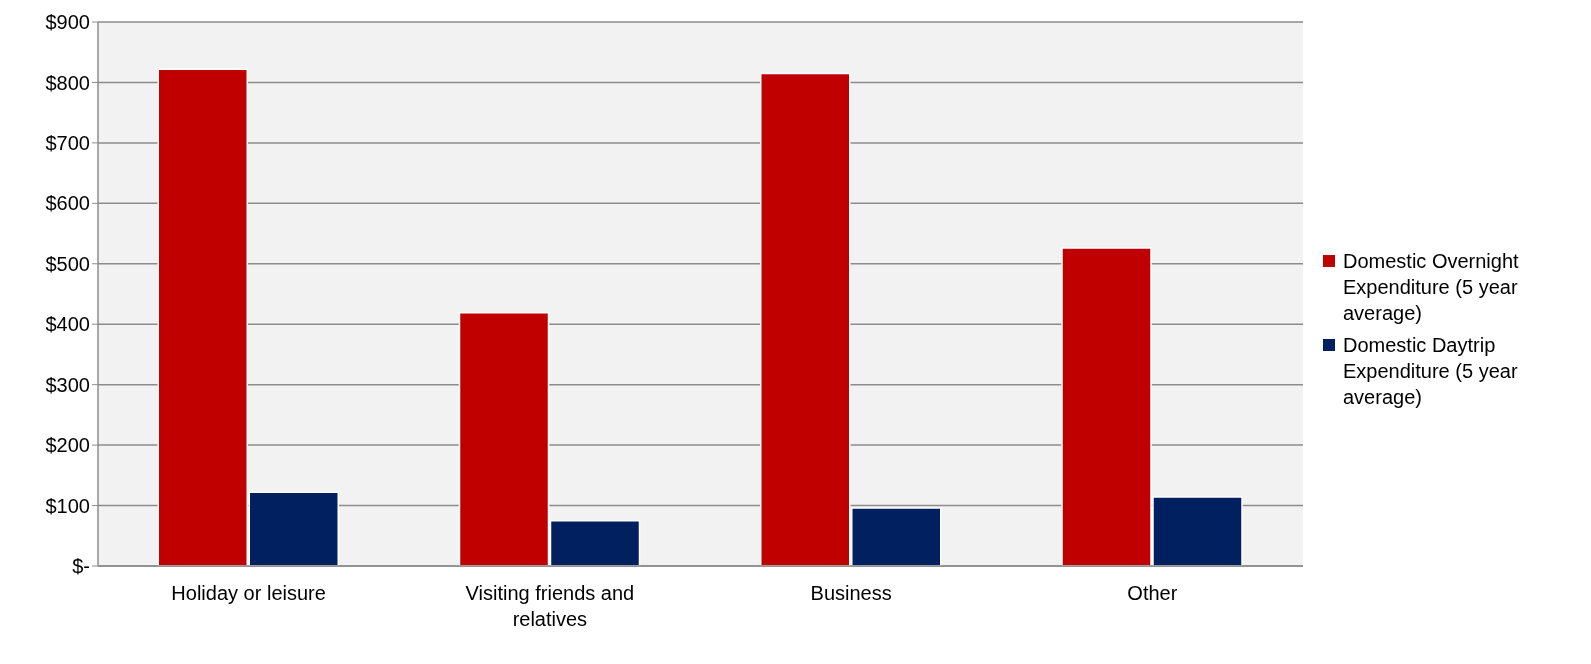 The height and width of the screenshot is (664, 1591). I want to click on y-tick-label: $400, so click(67, 324).